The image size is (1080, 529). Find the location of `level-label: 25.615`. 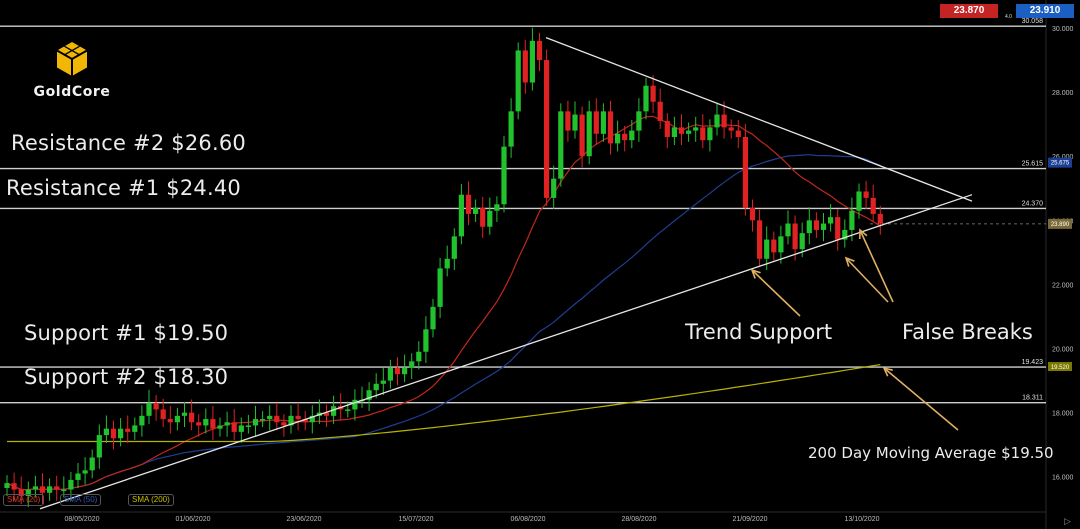

level-label: 25.615 is located at coordinates (1033, 164).